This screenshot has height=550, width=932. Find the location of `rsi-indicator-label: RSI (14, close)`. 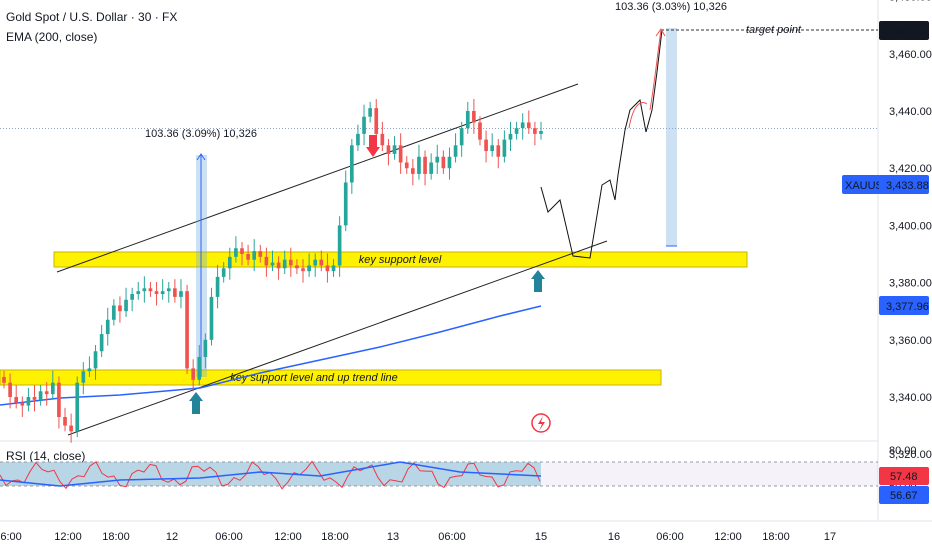

rsi-indicator-label: RSI (14, close) is located at coordinates (46, 456).